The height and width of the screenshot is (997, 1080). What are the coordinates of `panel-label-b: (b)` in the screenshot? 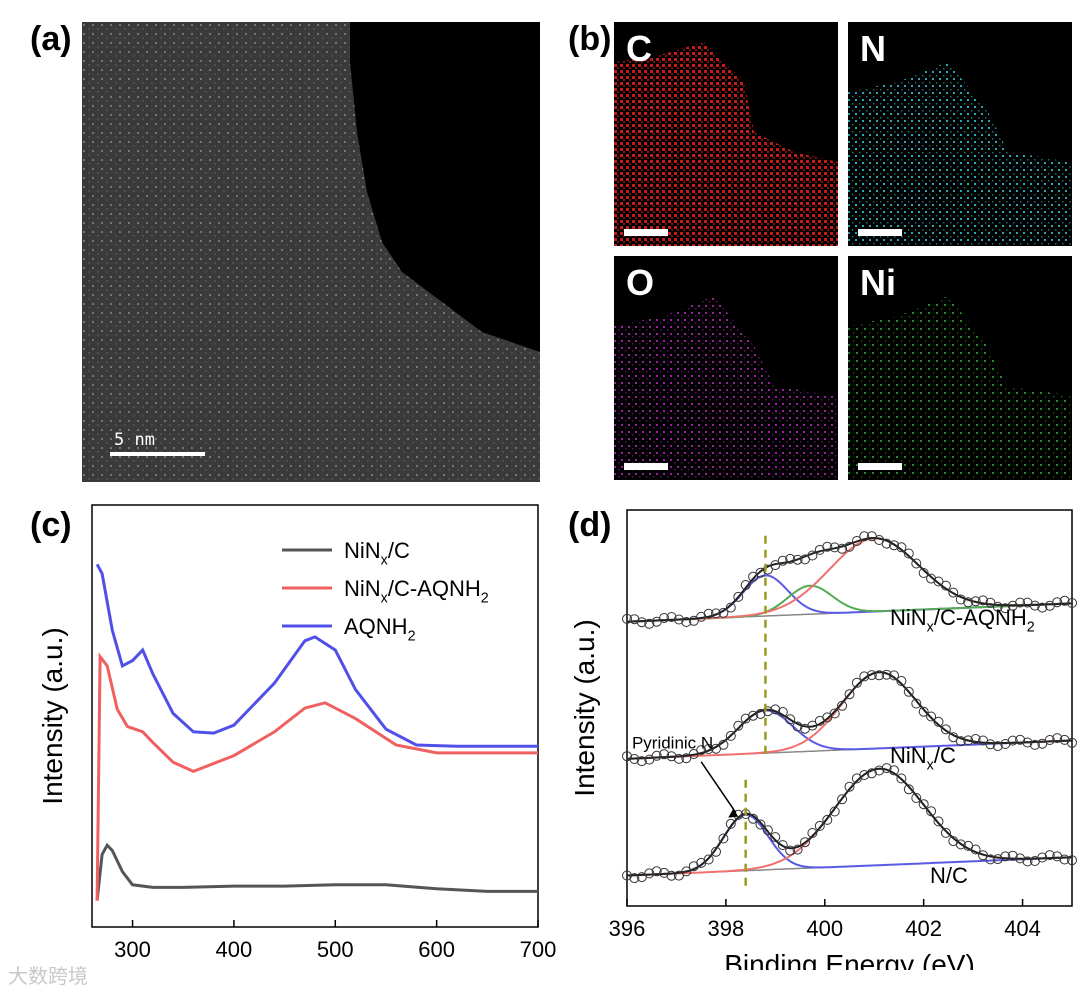 It's located at (590, 39).